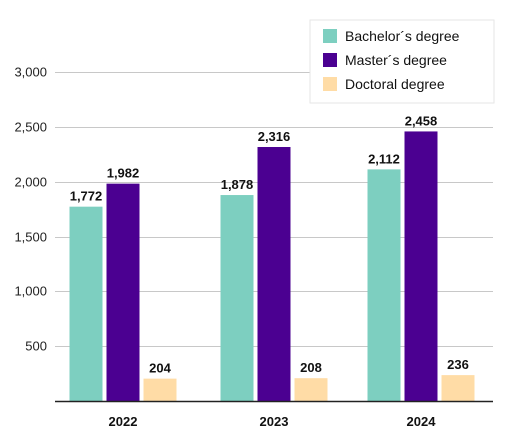  Describe the element at coordinates (123, 292) in the screenshot. I see `bar-master-2022` at that location.